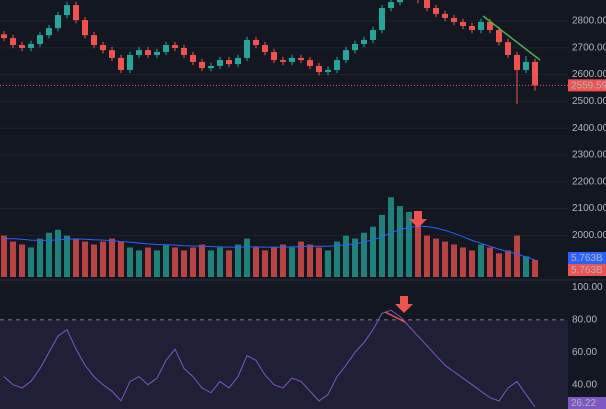 The width and height of the screenshot is (606, 409). What do you see at coordinates (589, 101) in the screenshot?
I see `y-tick-label: 2500.00` at bounding box center [589, 101].